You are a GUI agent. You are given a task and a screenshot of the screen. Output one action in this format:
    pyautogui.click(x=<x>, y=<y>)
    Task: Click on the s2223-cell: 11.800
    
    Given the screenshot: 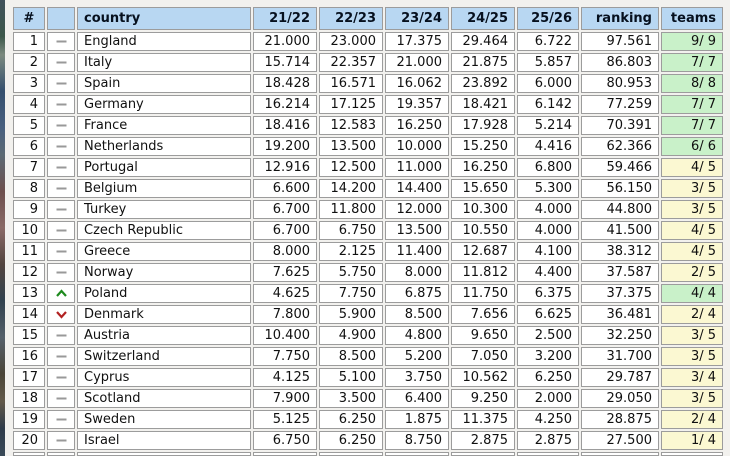 What is the action you would take?
    pyautogui.click(x=351, y=209)
    